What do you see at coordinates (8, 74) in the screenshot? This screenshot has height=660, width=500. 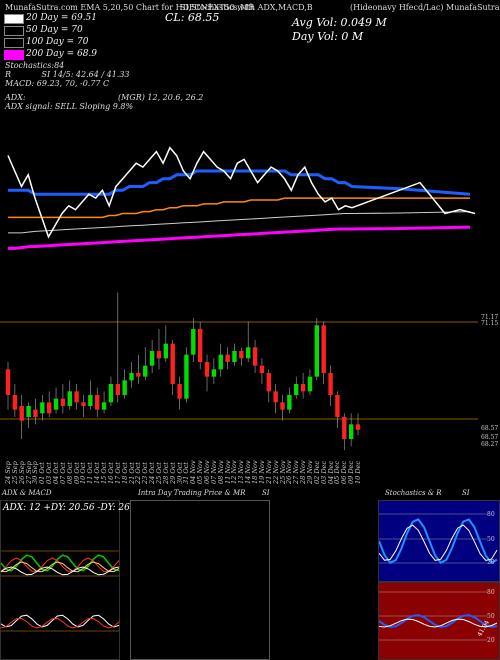 I see `r-label: R` at bounding box center [8, 74].